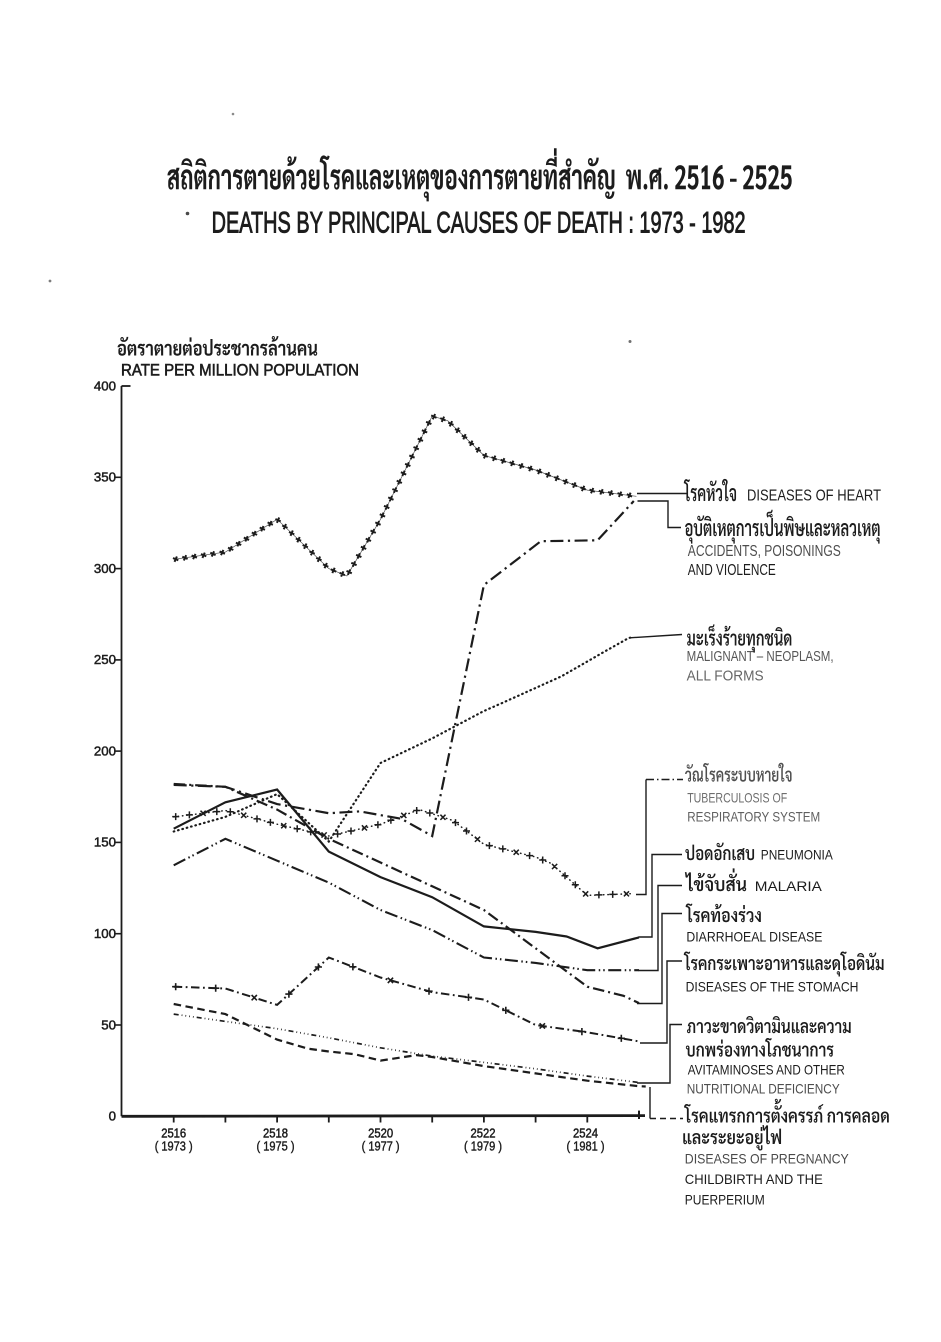 The height and width of the screenshot is (1342, 941). What do you see at coordinates (725, 676) in the screenshot?
I see `svg-text: ALL FORMS` at bounding box center [725, 676].